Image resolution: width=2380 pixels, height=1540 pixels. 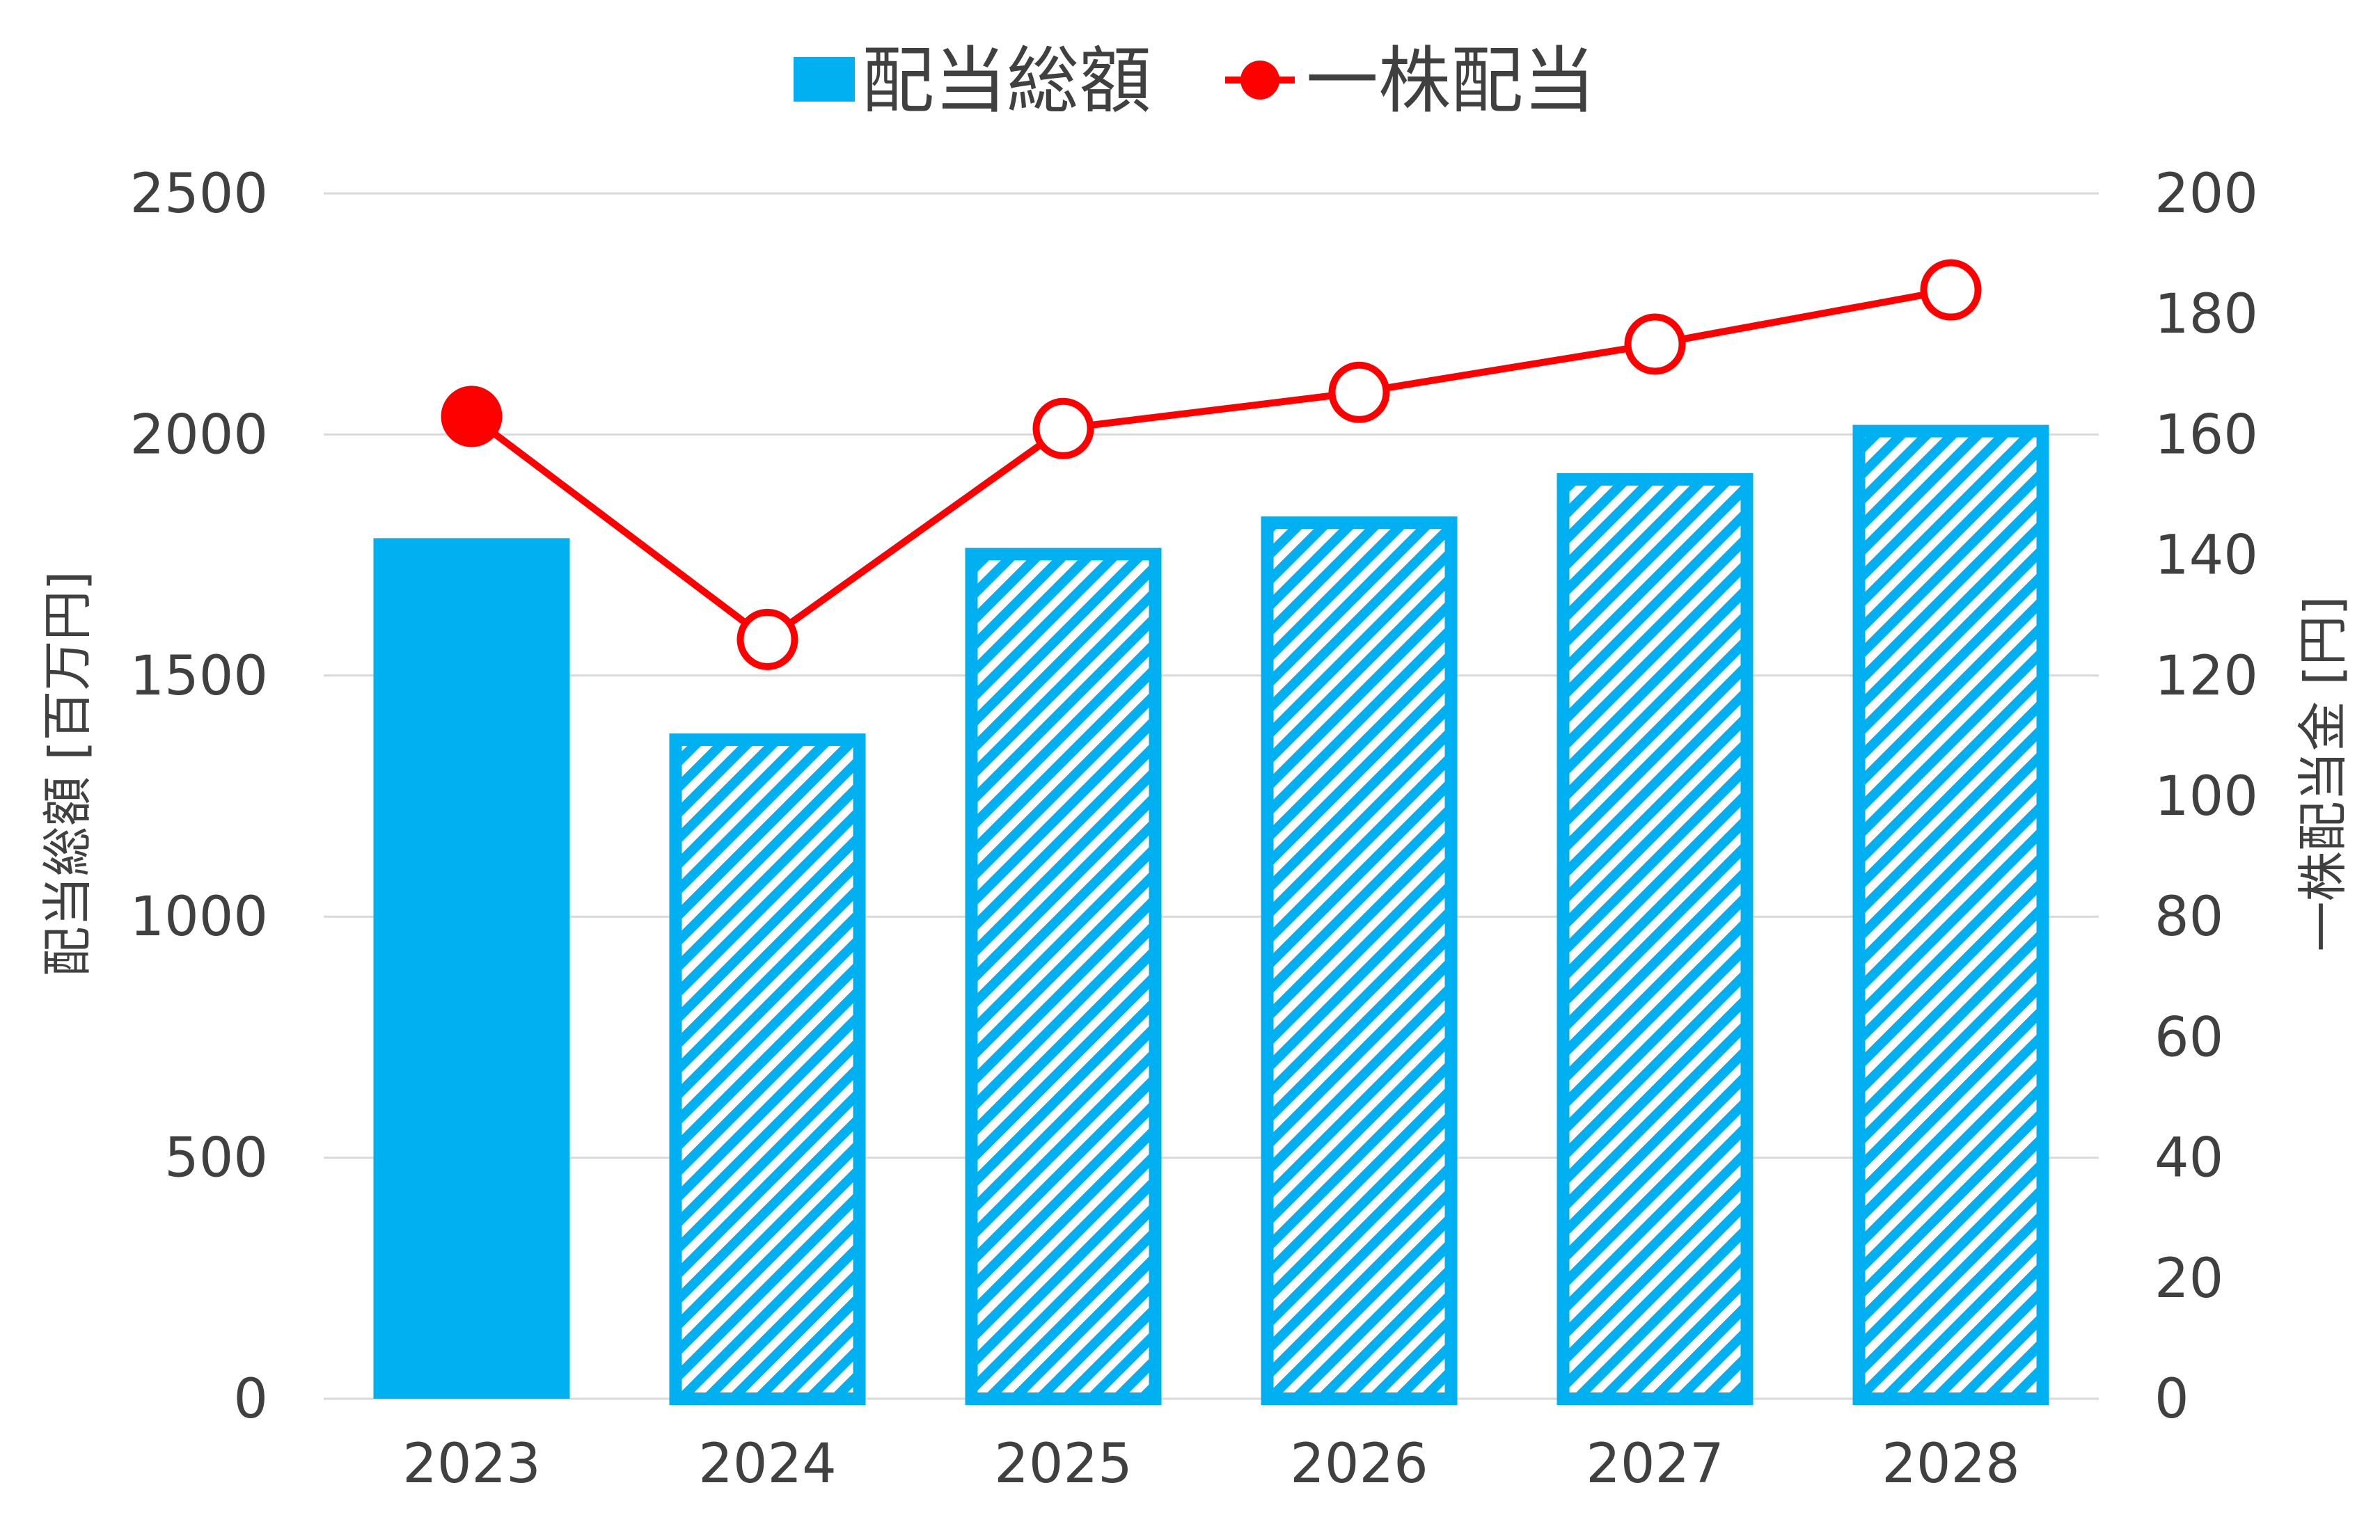 I want to click on right-axis-title: 一株配当金 [円], so click(x=2323, y=774).